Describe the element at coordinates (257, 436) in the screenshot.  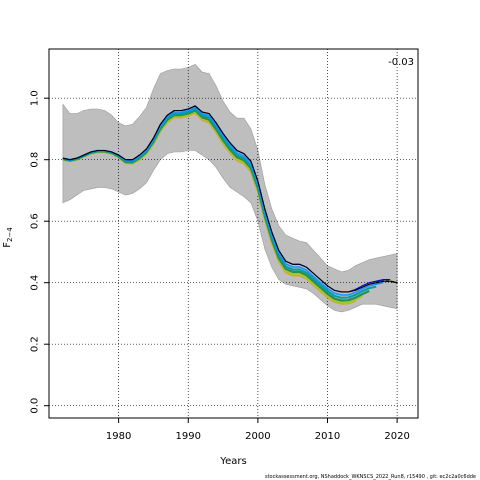
I see `x-tick-label: 2000` at that location.